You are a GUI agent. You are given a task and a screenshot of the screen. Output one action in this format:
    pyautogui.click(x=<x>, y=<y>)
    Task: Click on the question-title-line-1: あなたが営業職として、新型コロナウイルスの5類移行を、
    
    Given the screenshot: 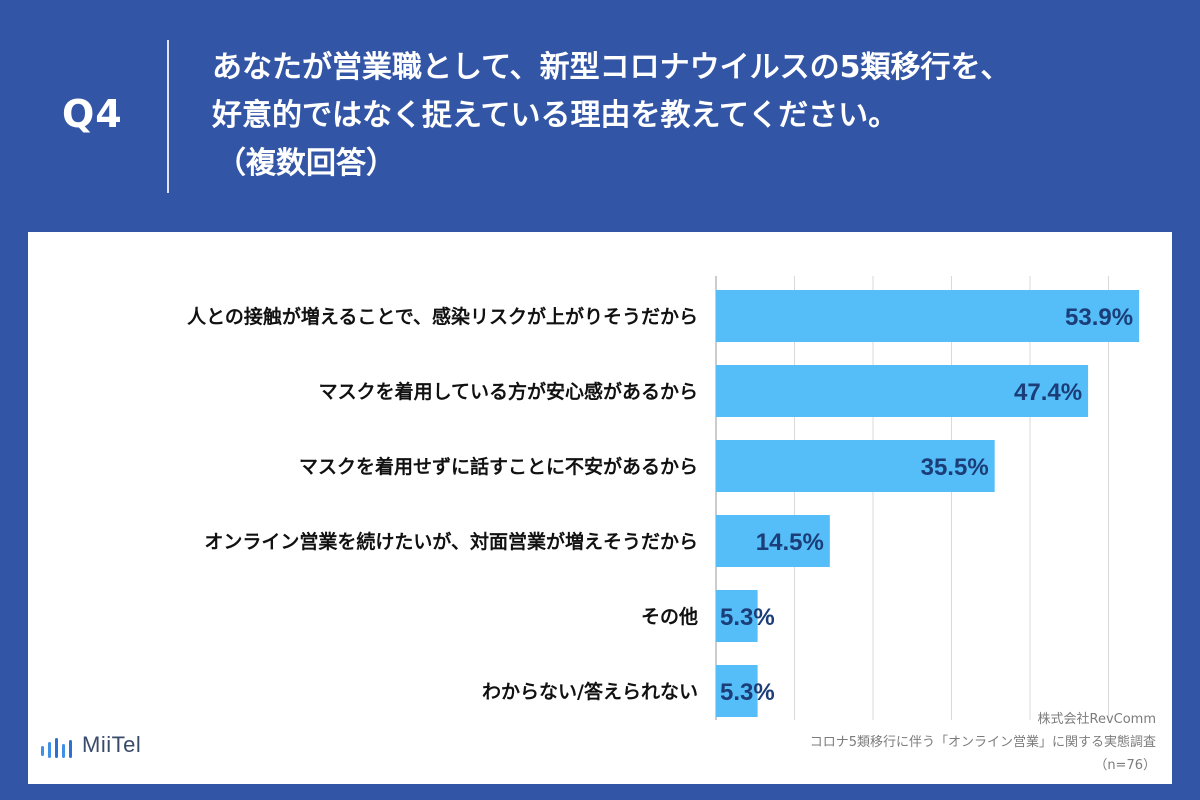 What is the action you would take?
    pyautogui.click(x=611, y=67)
    